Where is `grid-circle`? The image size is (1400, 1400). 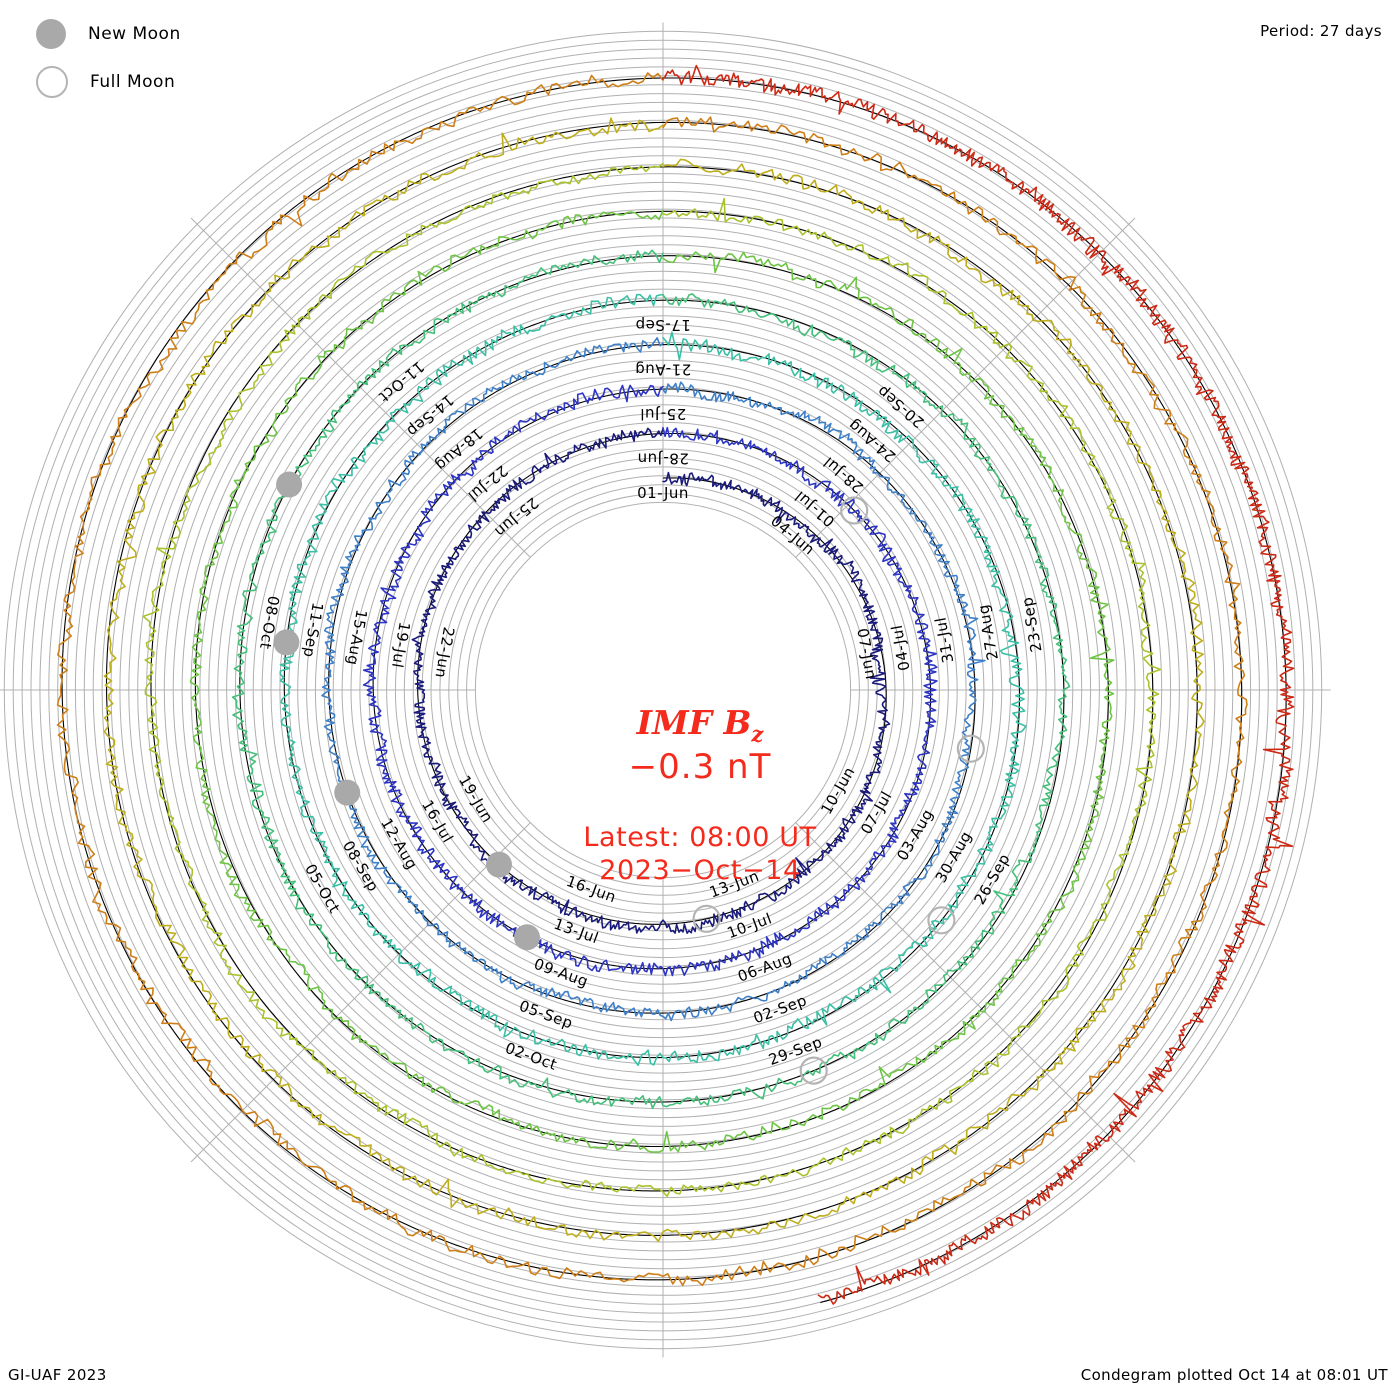 grid-circle is located at coordinates (663, 690).